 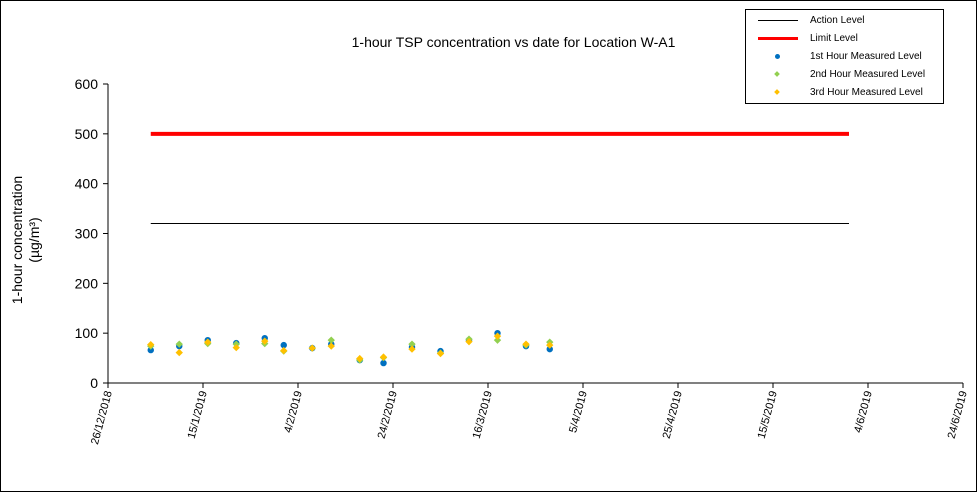 I want to click on legend-label: Limit Level, so click(x=834, y=38).